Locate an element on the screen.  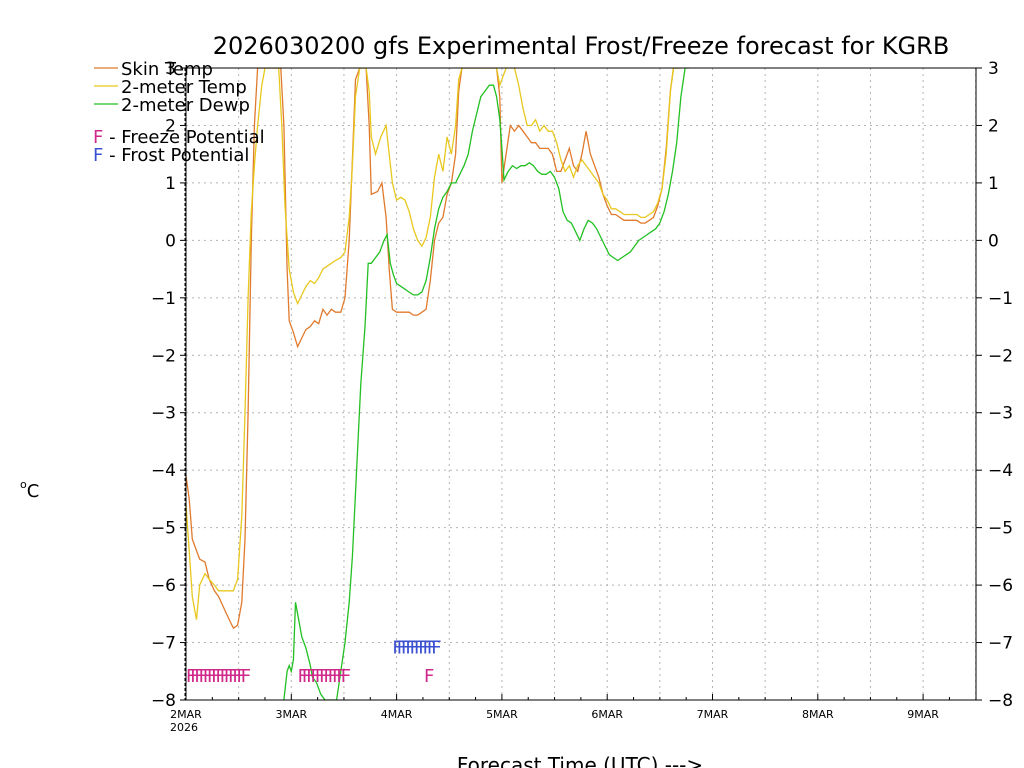
x-year-label: 2026 is located at coordinates (184, 727).